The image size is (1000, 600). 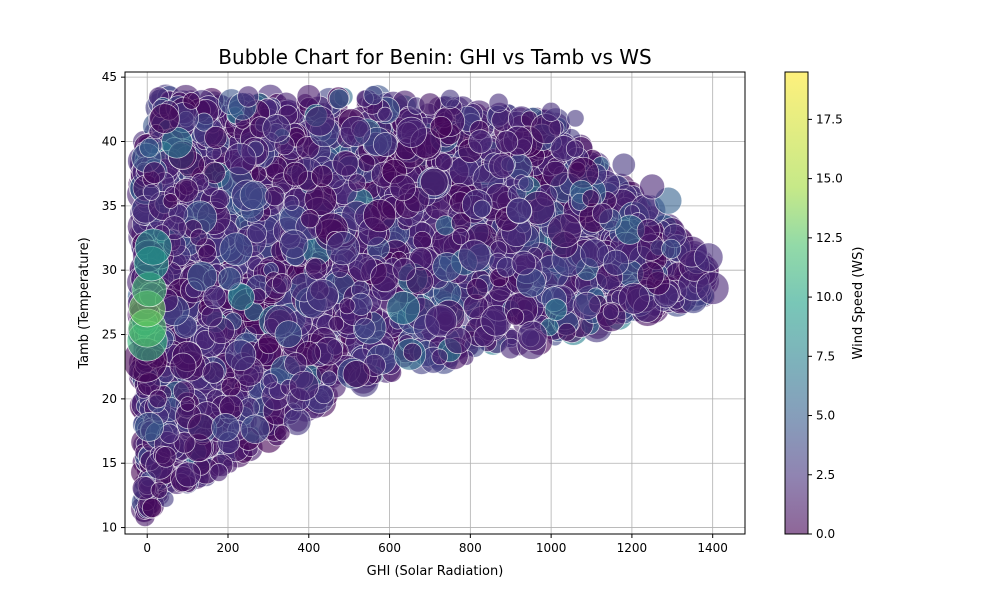 What do you see at coordinates (829, 179) in the screenshot?
I see `colorbar-tick-label: 15.0` at bounding box center [829, 179].